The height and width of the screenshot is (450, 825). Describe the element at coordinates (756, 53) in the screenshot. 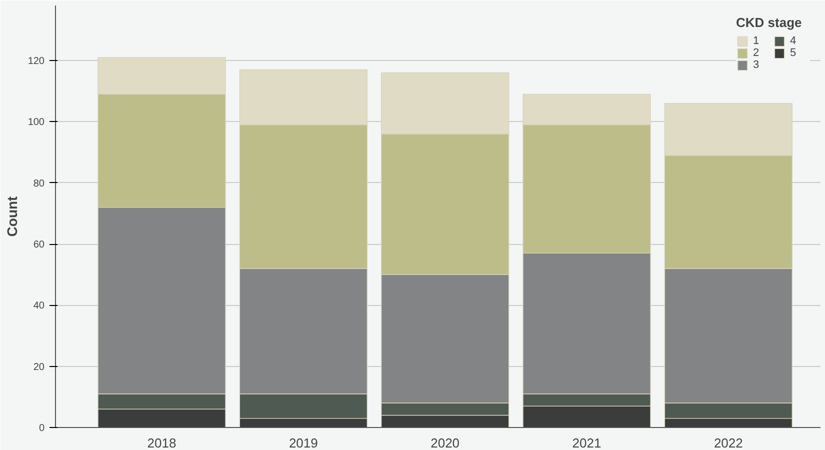

I see `legend-label: 2` at that location.